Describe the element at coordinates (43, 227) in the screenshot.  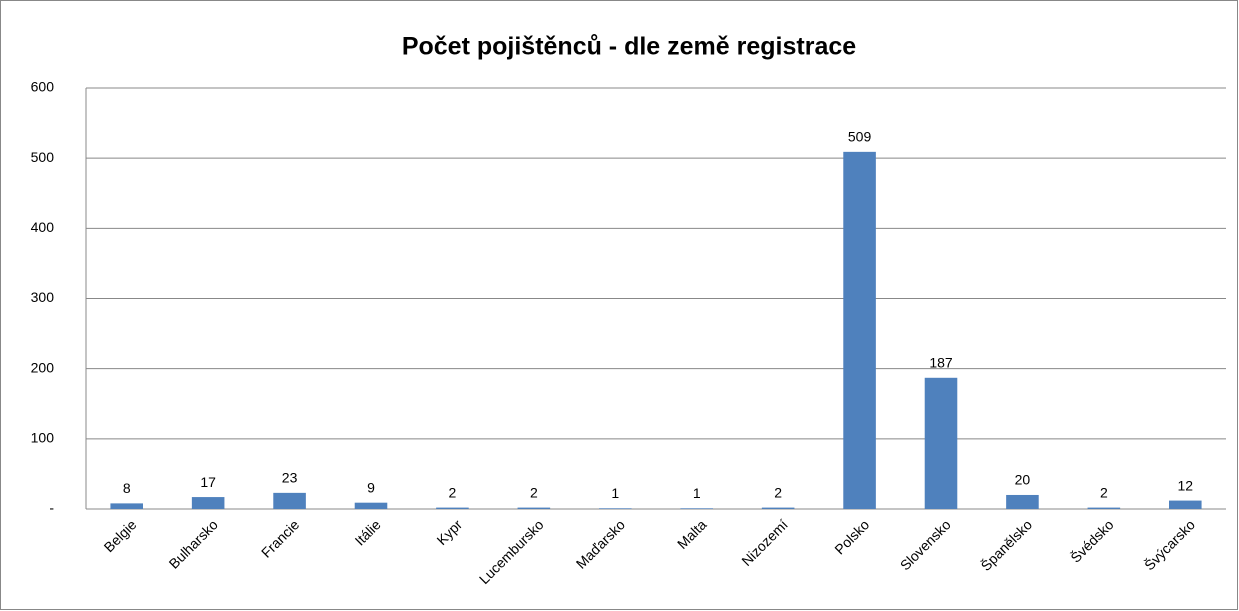
I see `y-tick-label: 400` at that location.